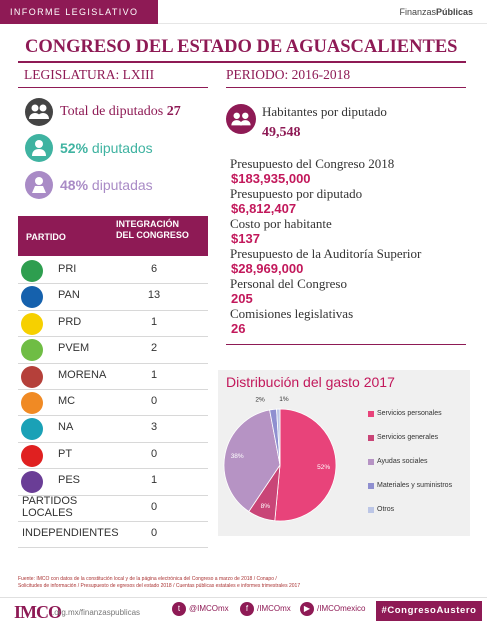 This screenshot has height=628, width=487. I want to click on report-label-text: INFORME LEGISLATIVO, so click(74, 12).